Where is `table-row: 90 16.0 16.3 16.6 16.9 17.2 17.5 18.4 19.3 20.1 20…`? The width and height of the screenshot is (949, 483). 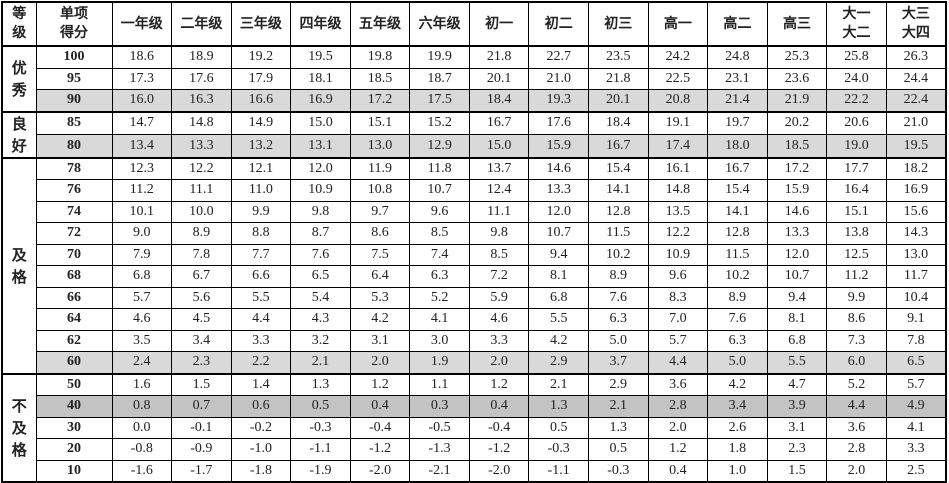
table-row: 90 16.0 16.3 16.6 16.9 17.2 17.5 18.4 19.3 20.1 20… is located at coordinates (474, 100).